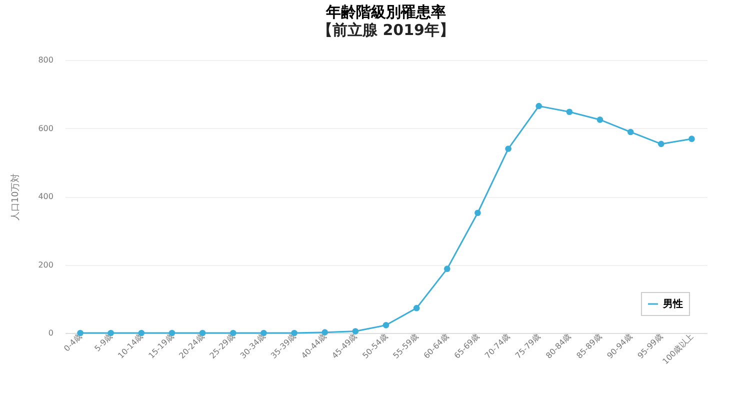 The width and height of the screenshot is (739, 410). What do you see at coordinates (46, 128) in the screenshot?
I see `y-tick-label: 600` at bounding box center [46, 128].